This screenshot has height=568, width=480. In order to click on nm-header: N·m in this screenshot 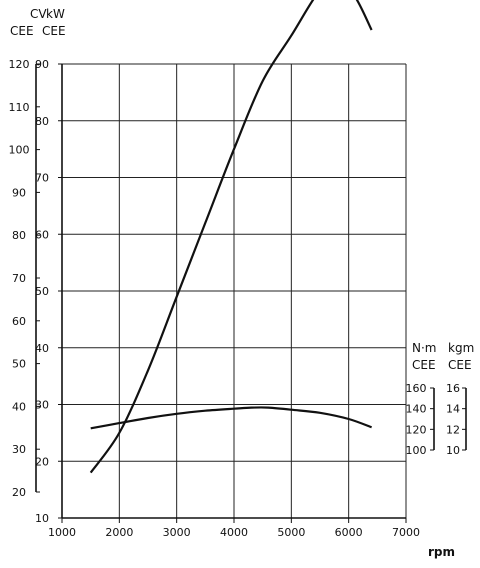, I will do `click(424, 348)`.